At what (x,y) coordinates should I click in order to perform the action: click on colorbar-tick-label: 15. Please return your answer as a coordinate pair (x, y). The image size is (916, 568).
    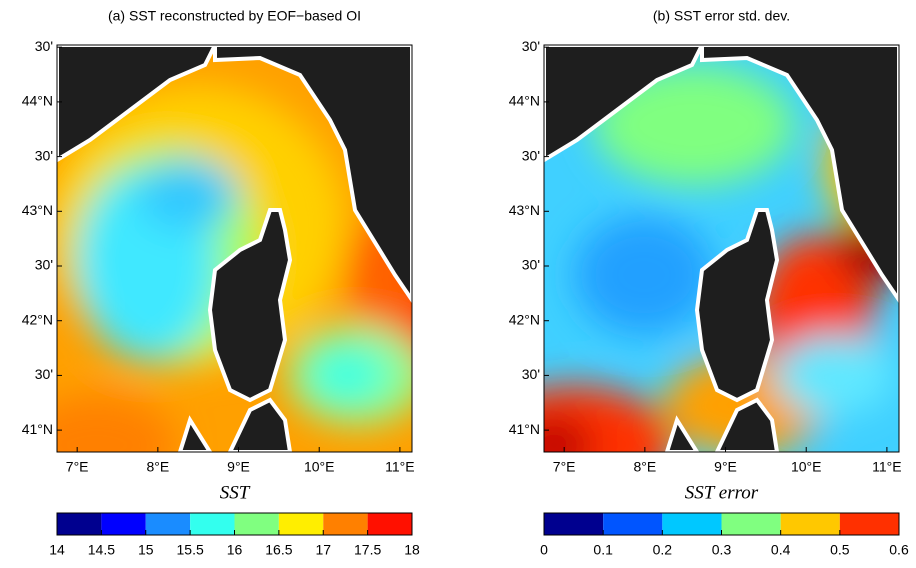
    Looking at the image, I should click on (146, 550).